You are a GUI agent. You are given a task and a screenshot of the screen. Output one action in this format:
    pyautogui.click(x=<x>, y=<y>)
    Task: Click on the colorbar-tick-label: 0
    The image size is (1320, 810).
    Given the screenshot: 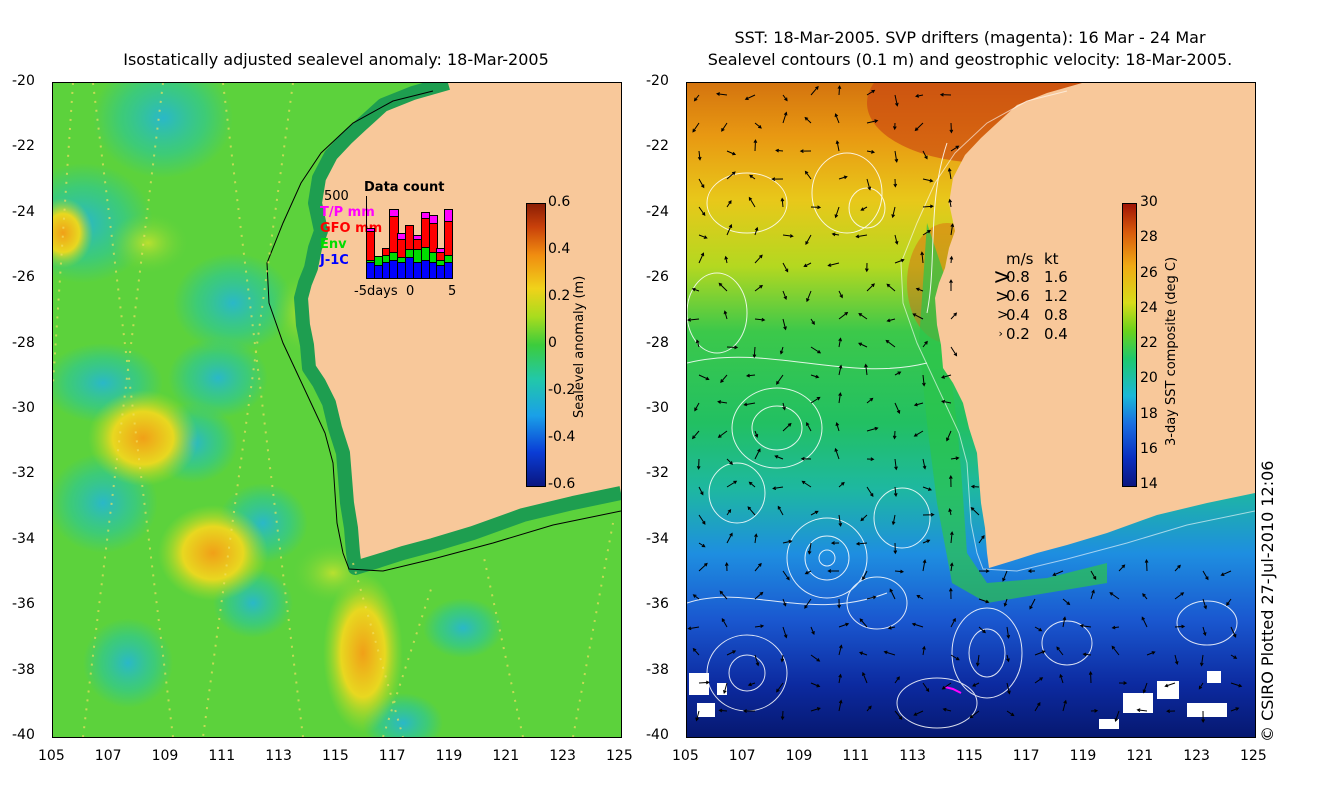 What is the action you would take?
    pyautogui.click(x=552, y=343)
    